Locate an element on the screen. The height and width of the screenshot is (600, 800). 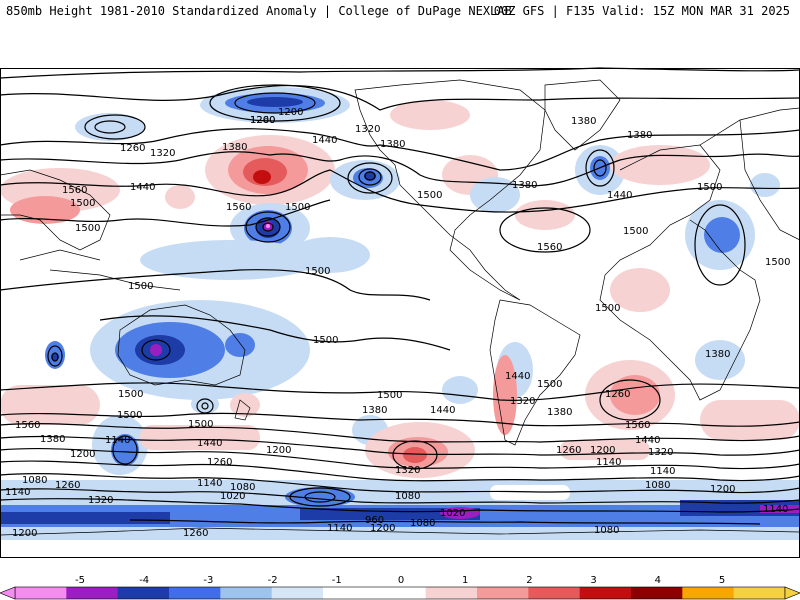
colorbar-tick-labels: -5 -4 -3 -2 -1 0 1 2 3 4 5 is located at coordinates (400, 580).